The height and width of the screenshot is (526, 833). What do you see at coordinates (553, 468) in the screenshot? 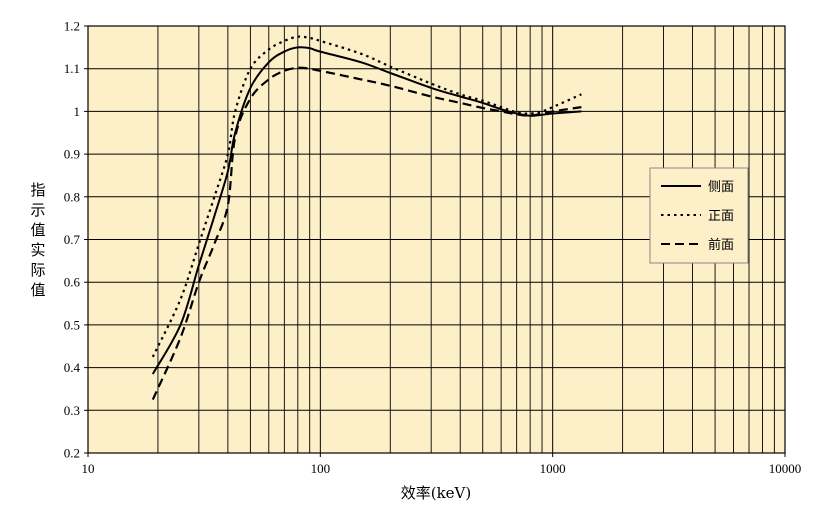
I see `x-tick-label: 1000` at bounding box center [553, 468].